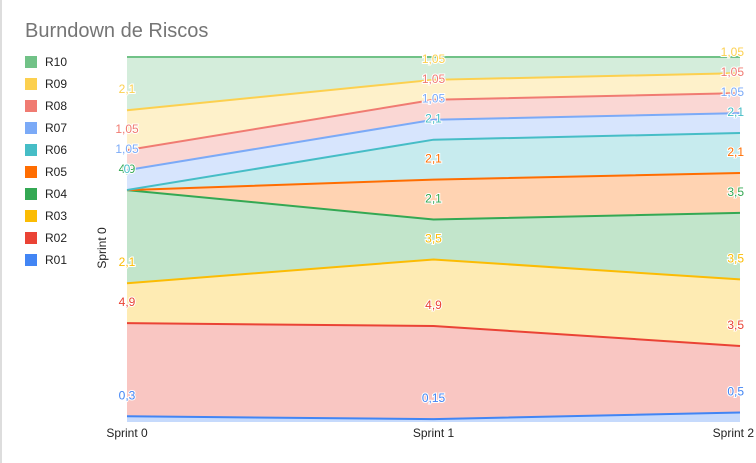  Describe the element at coordinates (735, 391) in the screenshot. I see `data-label: 0,5` at that location.